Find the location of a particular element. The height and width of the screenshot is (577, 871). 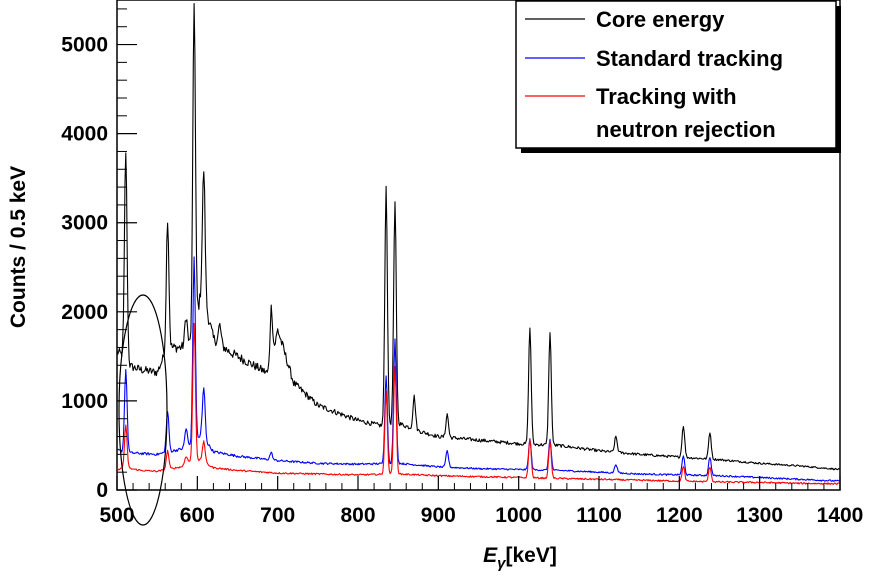

legend-label-core: Core energy is located at coordinates (660, 19).